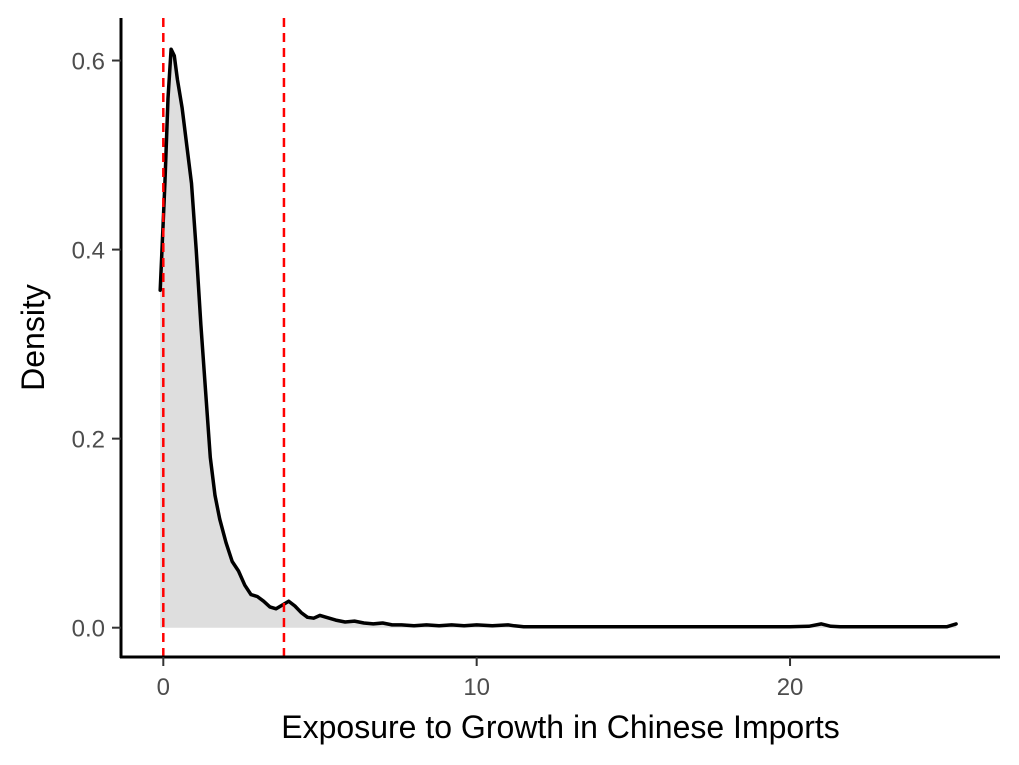  I want to click on y-tick-label: 0.2, so click(88, 440).